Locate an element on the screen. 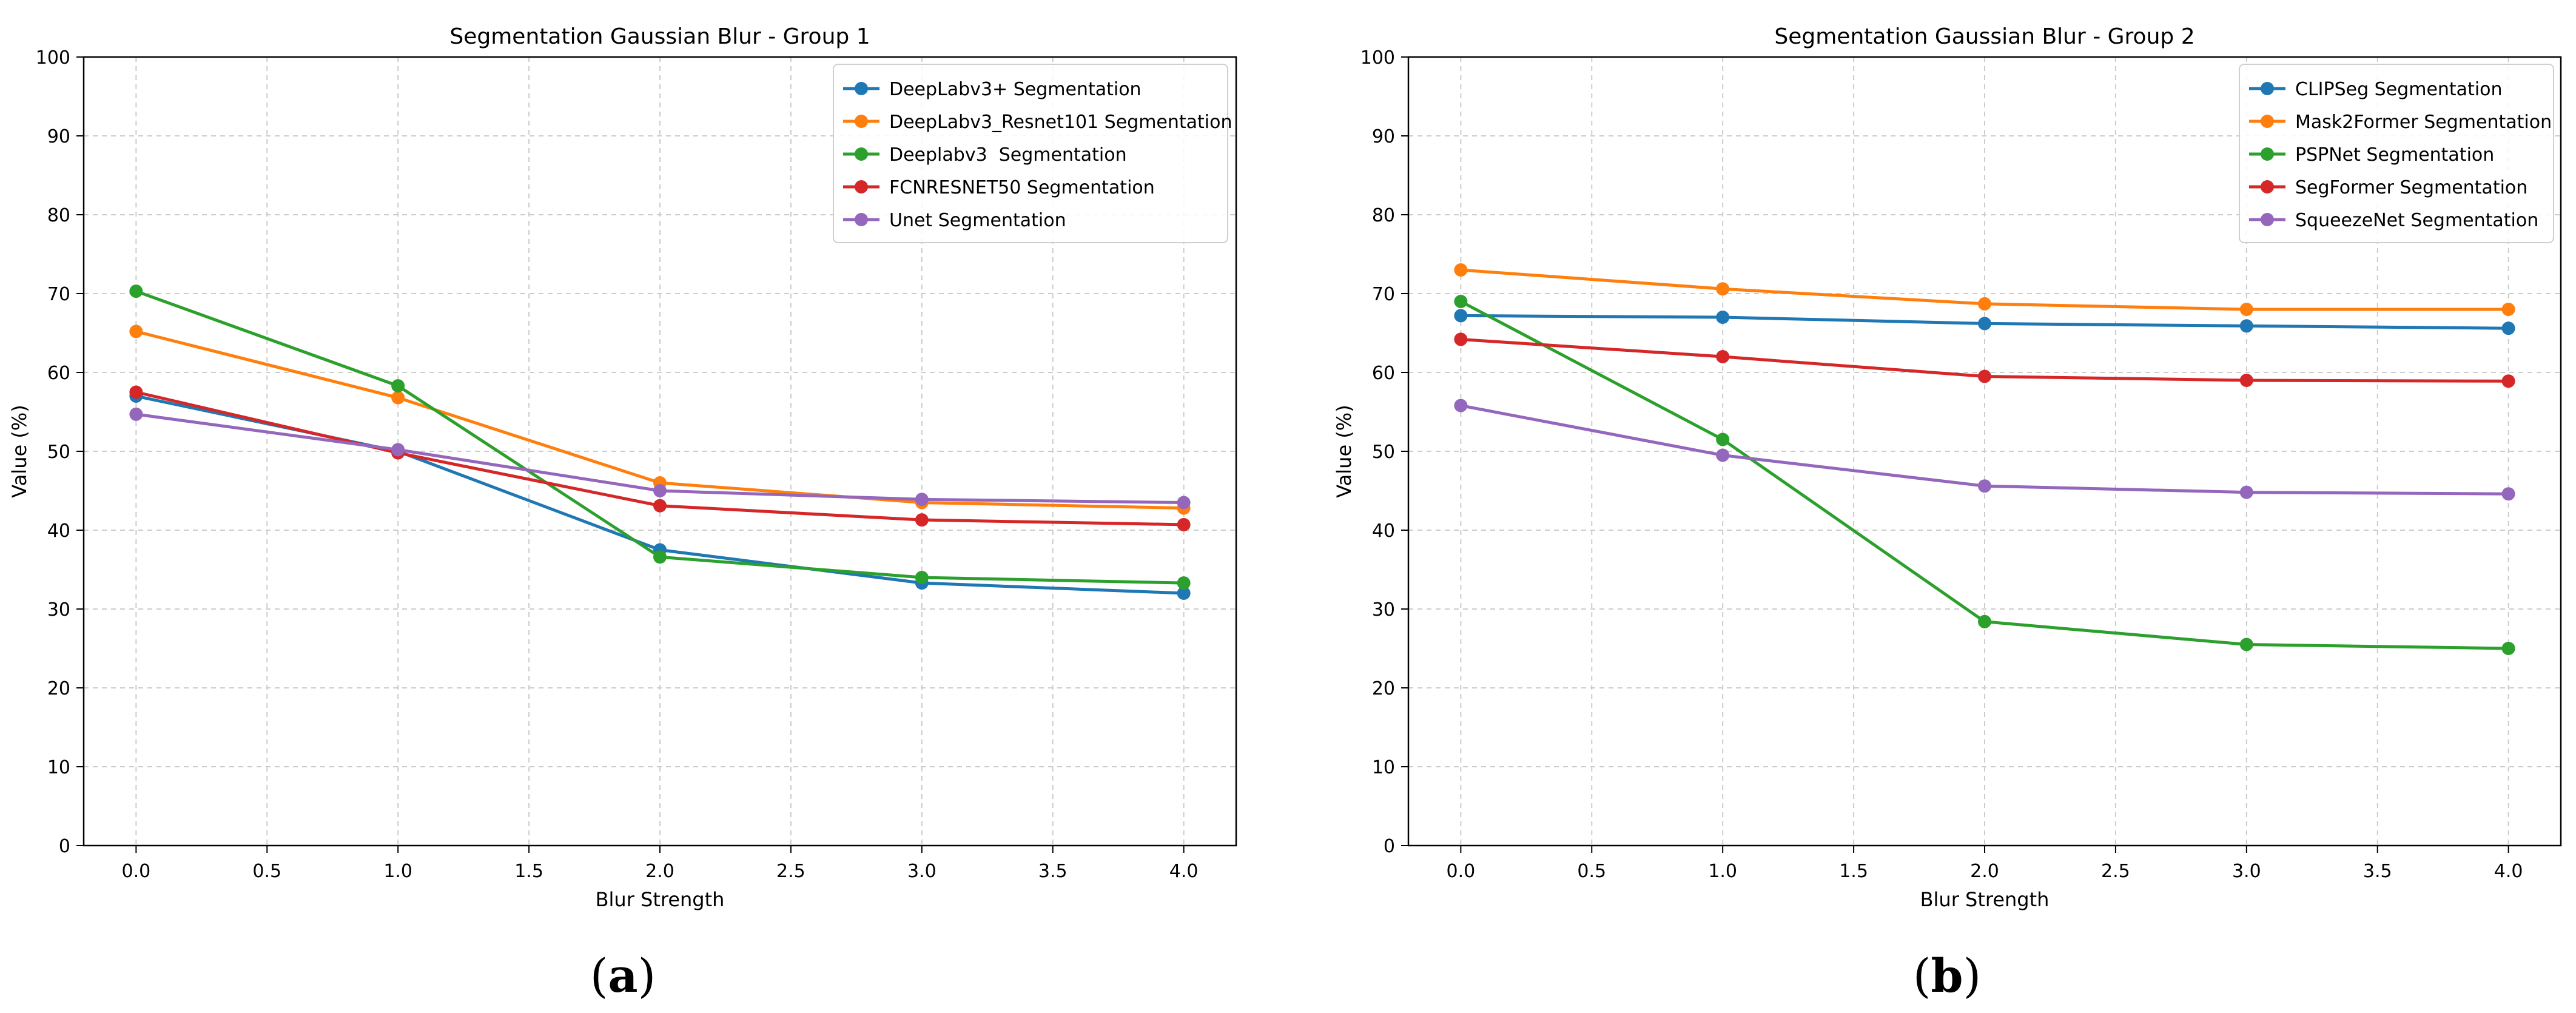 The height and width of the screenshot is (1013, 2576). legend-label: Deeplabv3 Segmentation is located at coordinates (1008, 155).